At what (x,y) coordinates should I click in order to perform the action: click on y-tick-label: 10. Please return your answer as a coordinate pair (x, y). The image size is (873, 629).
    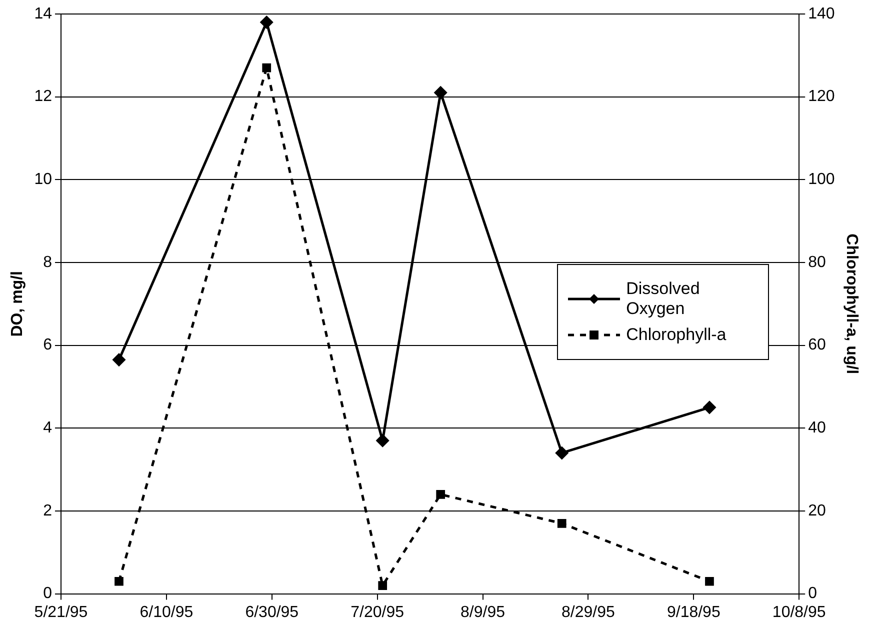
    Looking at the image, I should click on (43, 179).